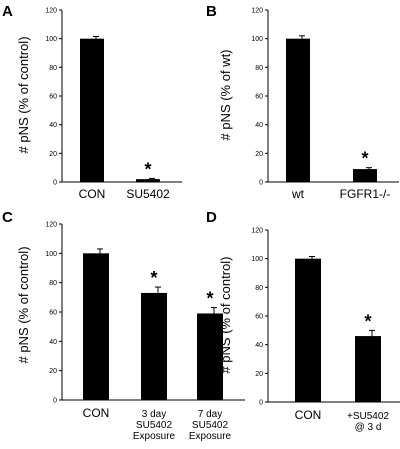  What do you see at coordinates (225, 94) in the screenshot?
I see `y-axis-label: # pNS (% of wt)` at bounding box center [225, 94].